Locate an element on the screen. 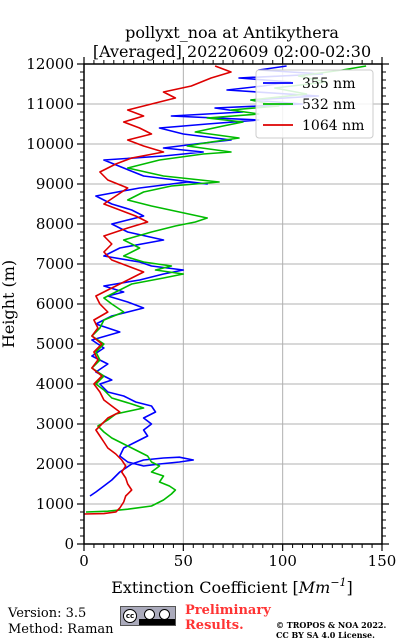 The image size is (400, 640). y-tick-label: 6000 is located at coordinates (55, 304).